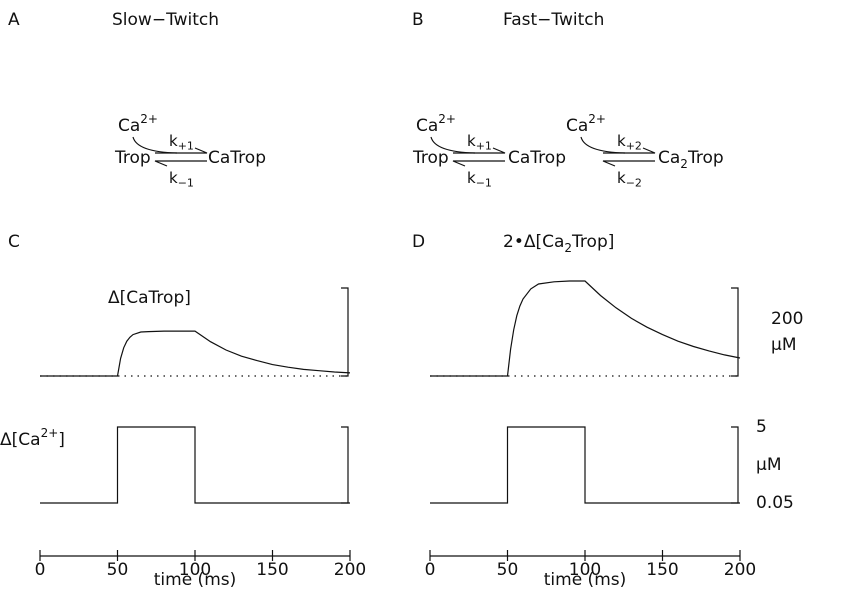  I want to click on text-segment: +2, so click(634, 145).